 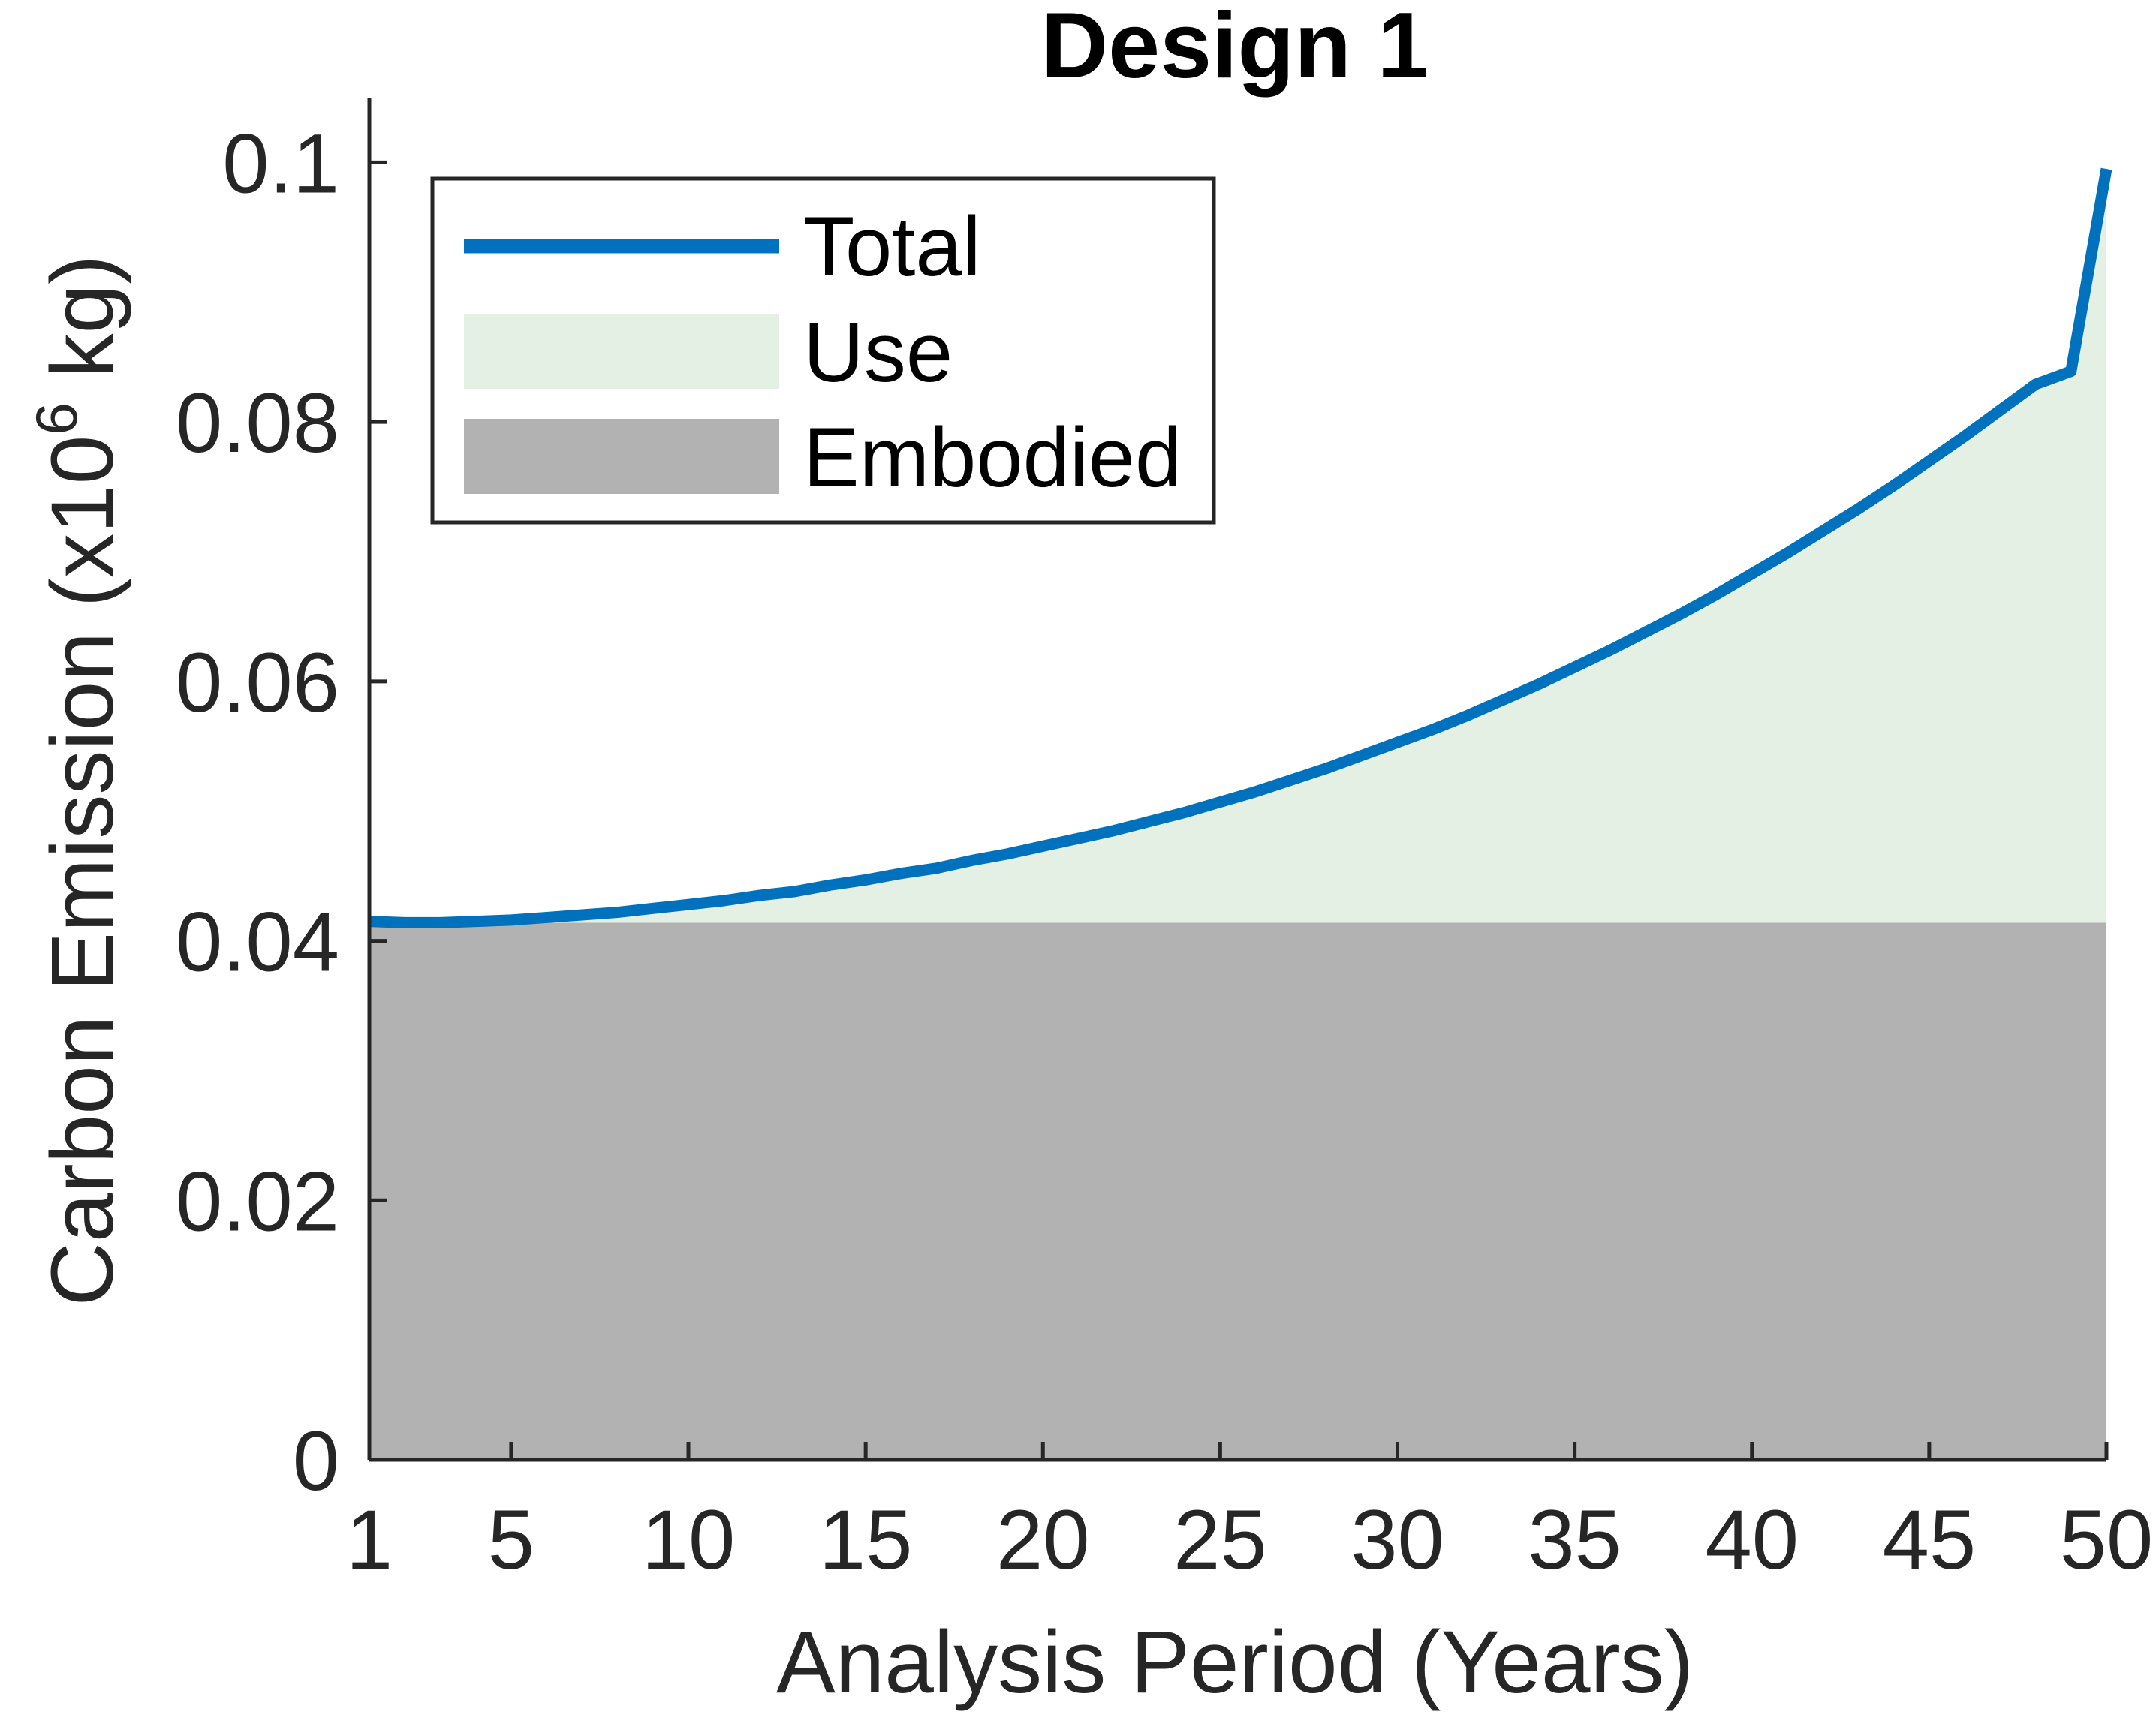 I want to click on y-axis-ticks: 0 0.02 0.04 0.06 0.08 0.1, so click(x=281, y=812).